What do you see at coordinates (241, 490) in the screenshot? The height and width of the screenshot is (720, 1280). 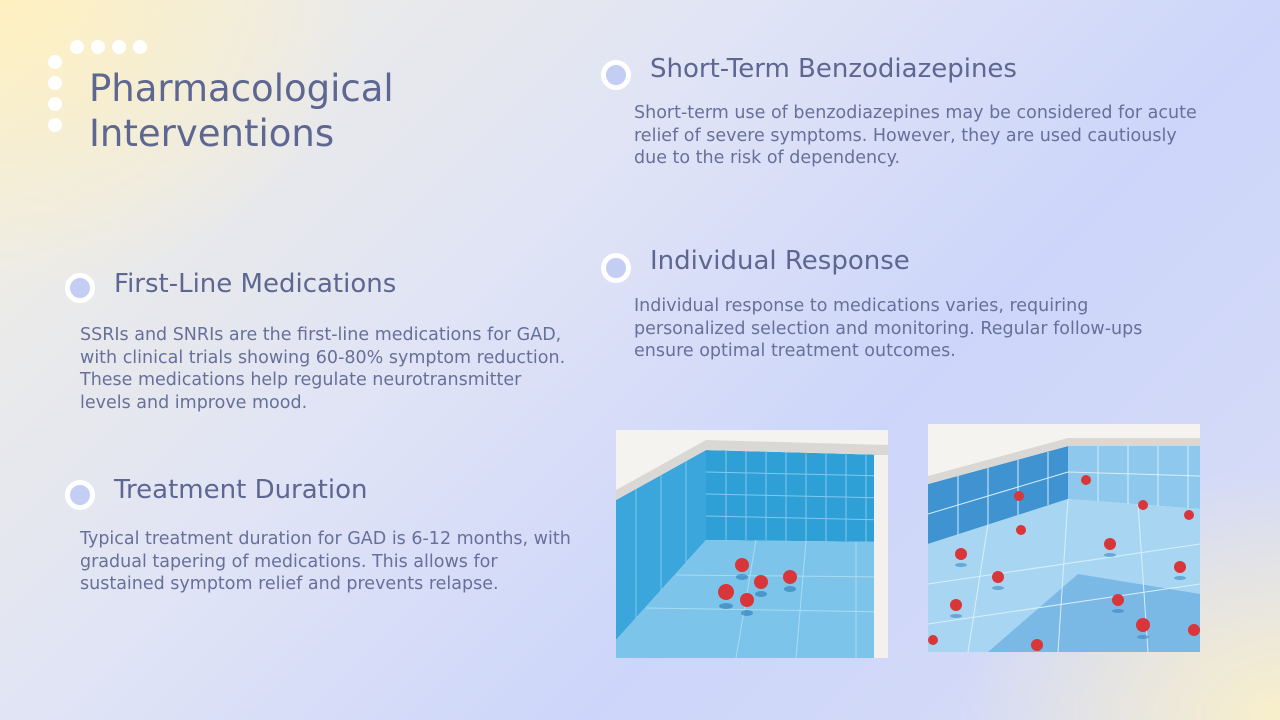 I see `section-heading-duration: Treatment Duration` at bounding box center [241, 490].